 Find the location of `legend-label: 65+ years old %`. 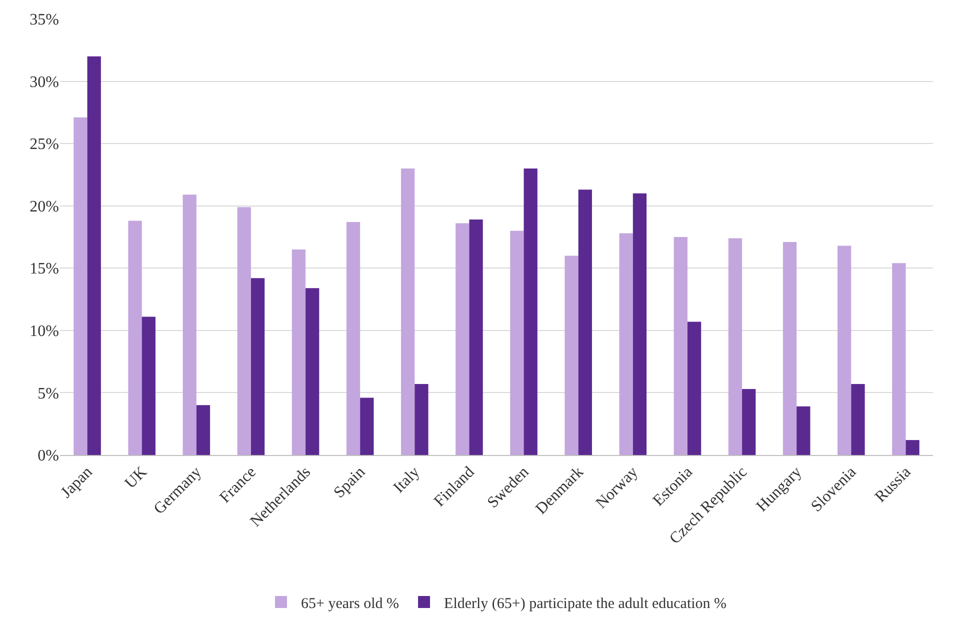

legend-label: 65+ years old % is located at coordinates (350, 604).